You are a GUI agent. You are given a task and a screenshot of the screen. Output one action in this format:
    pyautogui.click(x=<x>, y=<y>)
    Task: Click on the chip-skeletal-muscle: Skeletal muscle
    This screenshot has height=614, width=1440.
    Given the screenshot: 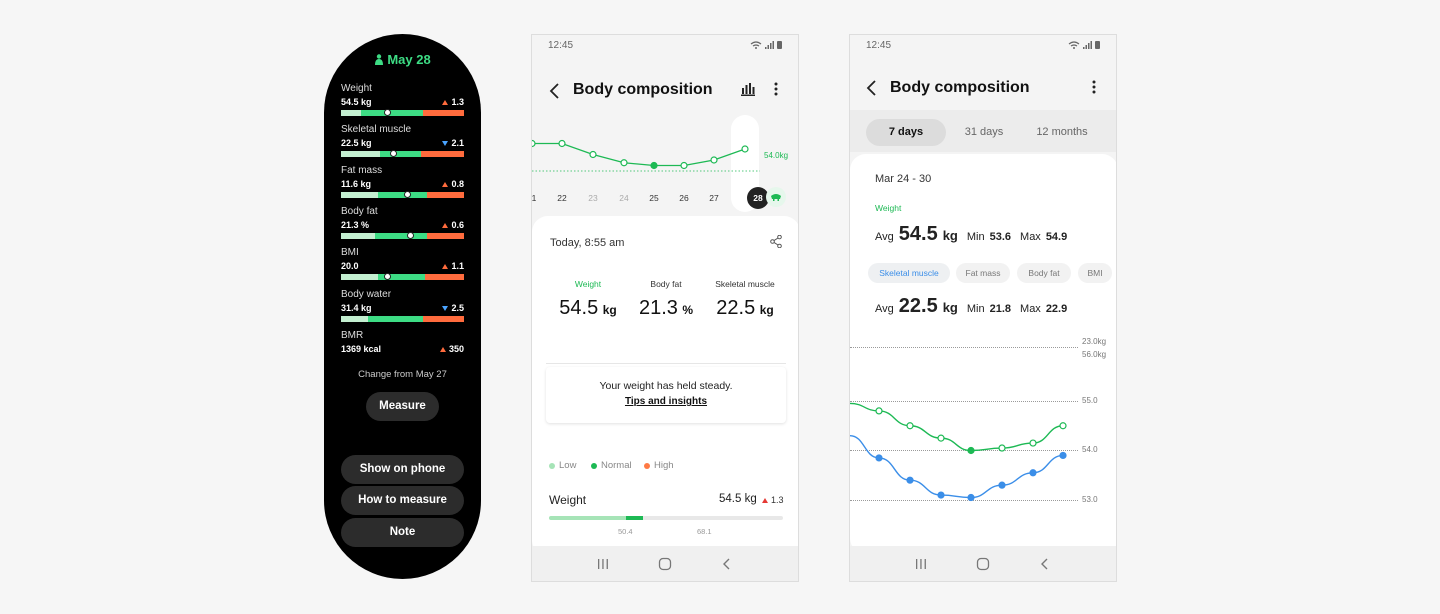 What is the action you would take?
    pyautogui.click(x=909, y=273)
    